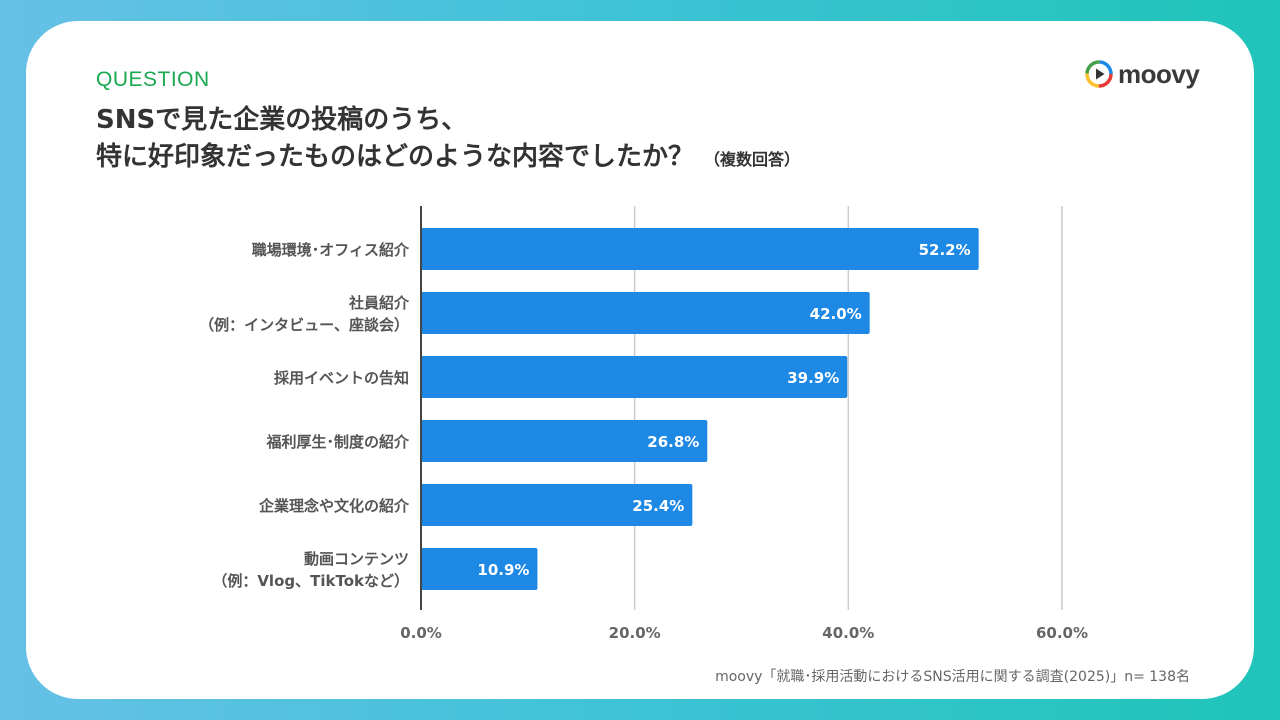  I want to click on tick-label: 0.0%, so click(421, 633).